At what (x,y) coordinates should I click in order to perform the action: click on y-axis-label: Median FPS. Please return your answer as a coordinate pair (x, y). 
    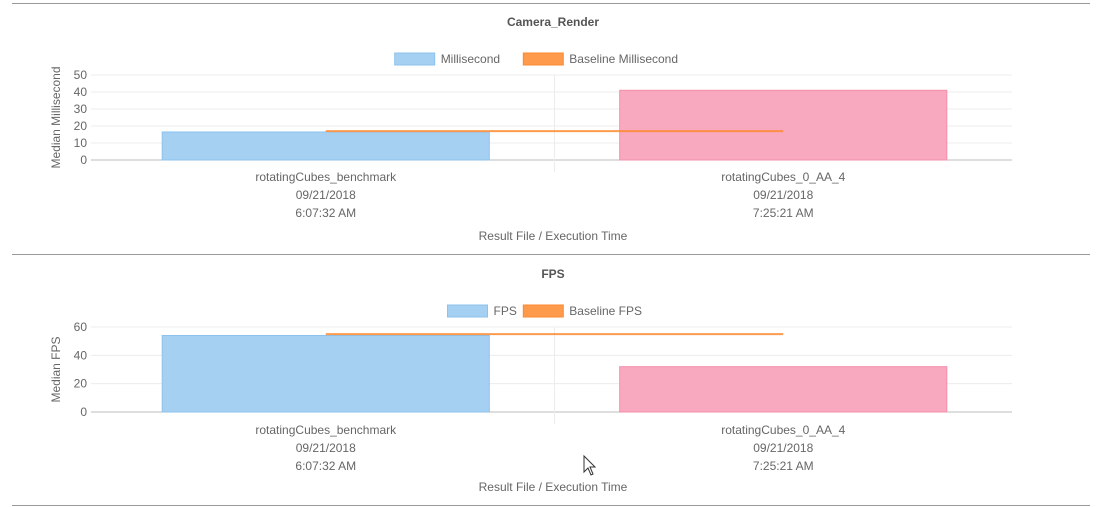
    Looking at the image, I should click on (56, 369).